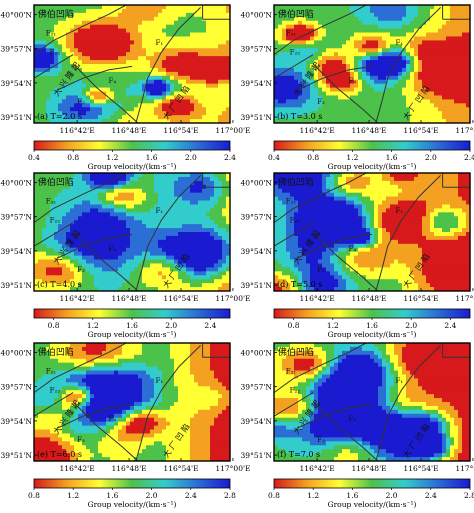 The width and height of the screenshot is (474, 513). Describe the element at coordinates (17, 83) in the screenshot. I see `y-tick-label: 39°54'N` at that location.